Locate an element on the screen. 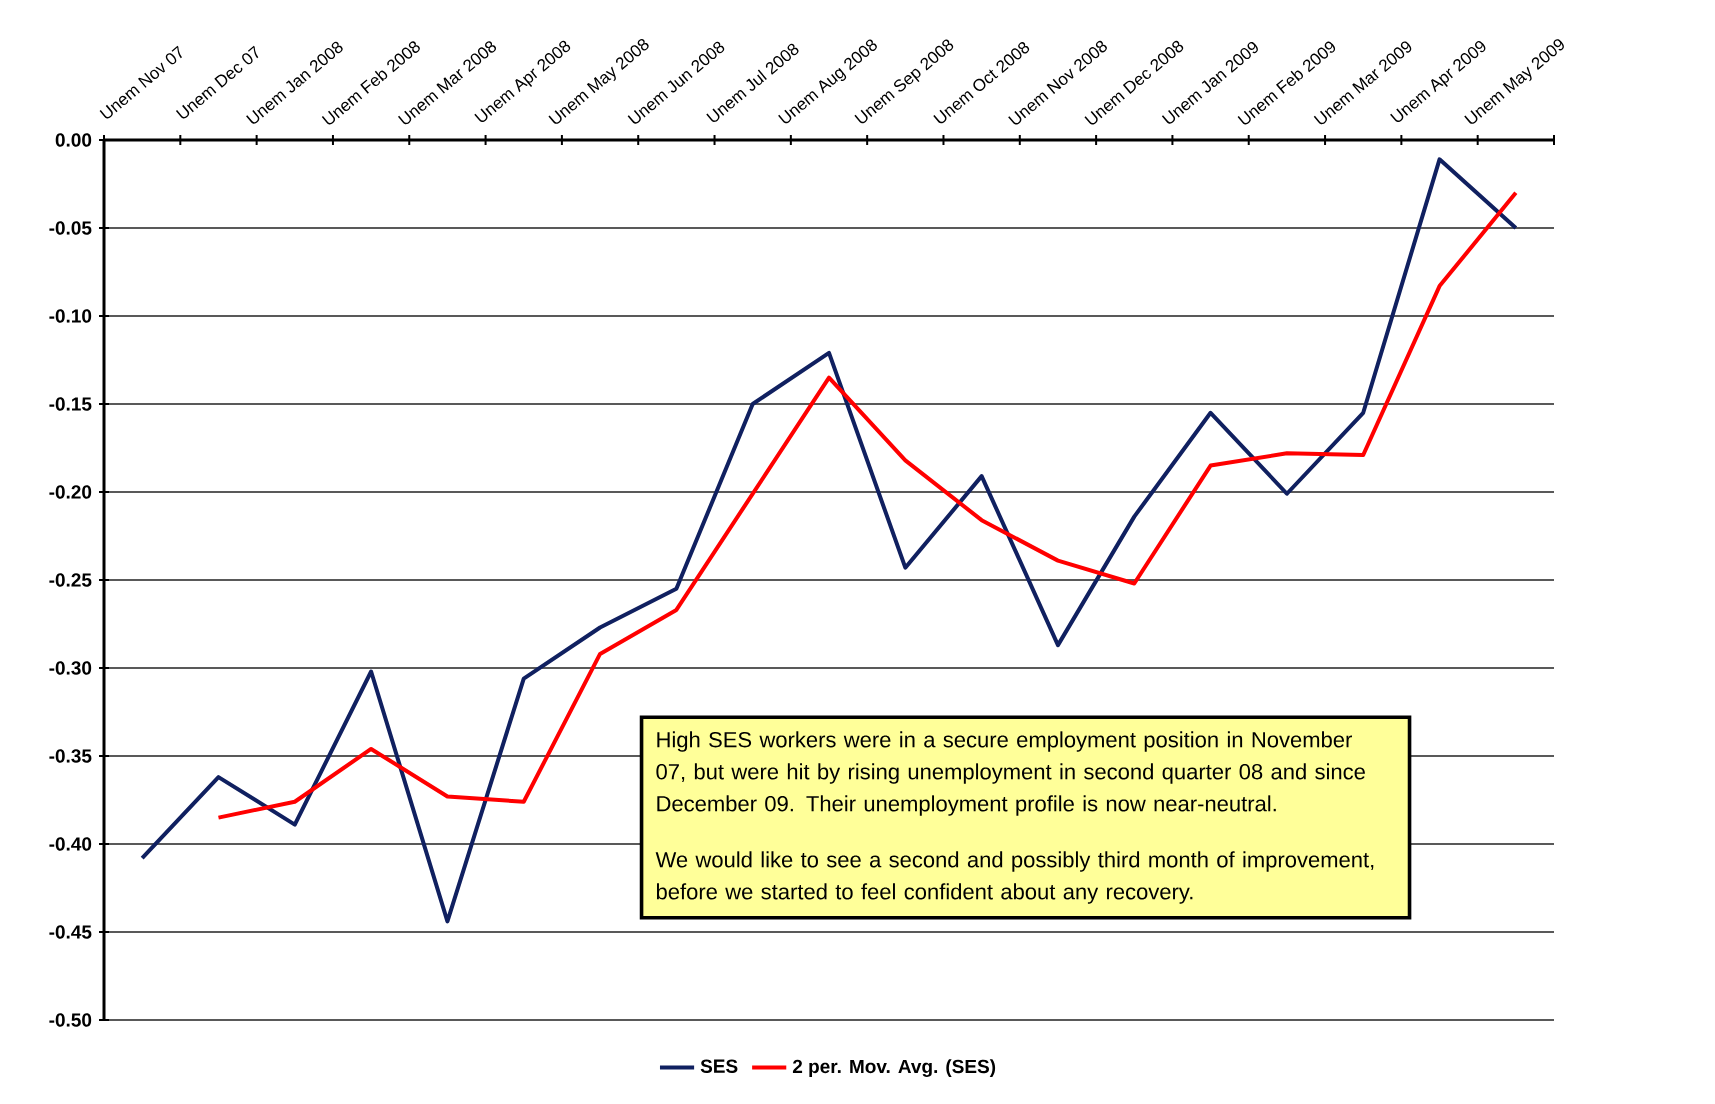 The width and height of the screenshot is (1715, 1104). y-tick-label: -0.10 is located at coordinates (70, 316).